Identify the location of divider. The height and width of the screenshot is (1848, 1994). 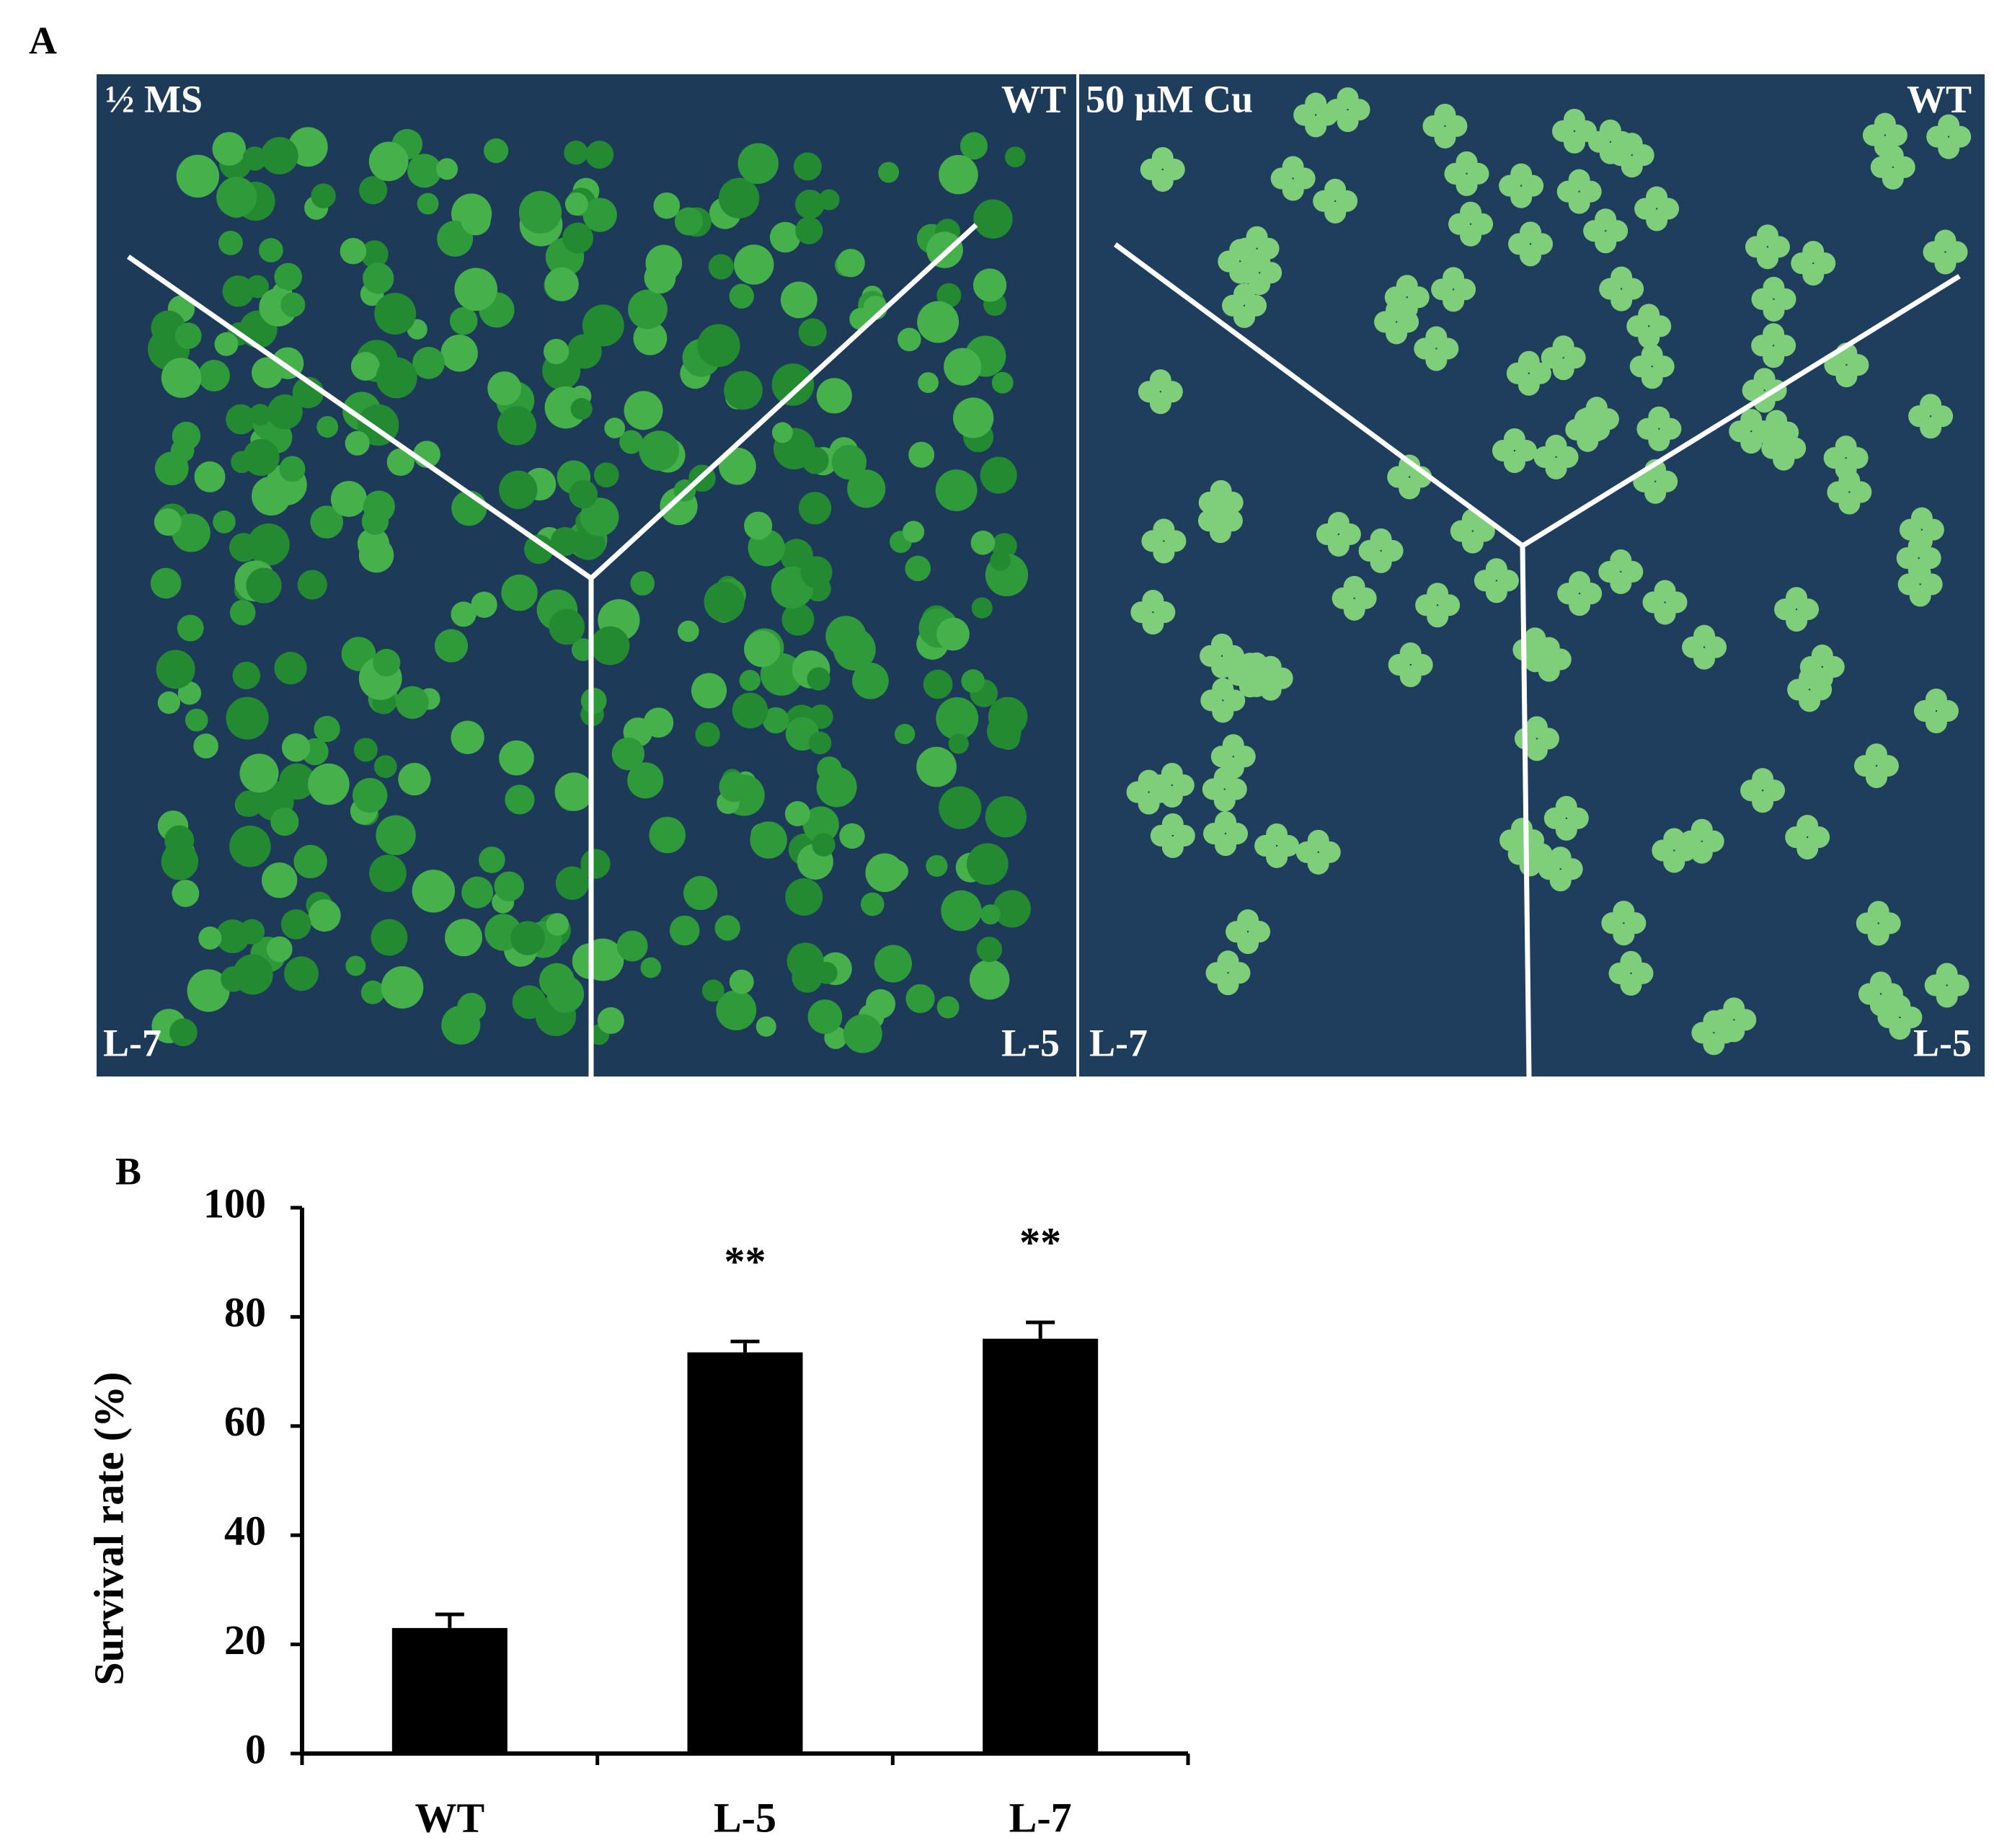
(1526, 811).